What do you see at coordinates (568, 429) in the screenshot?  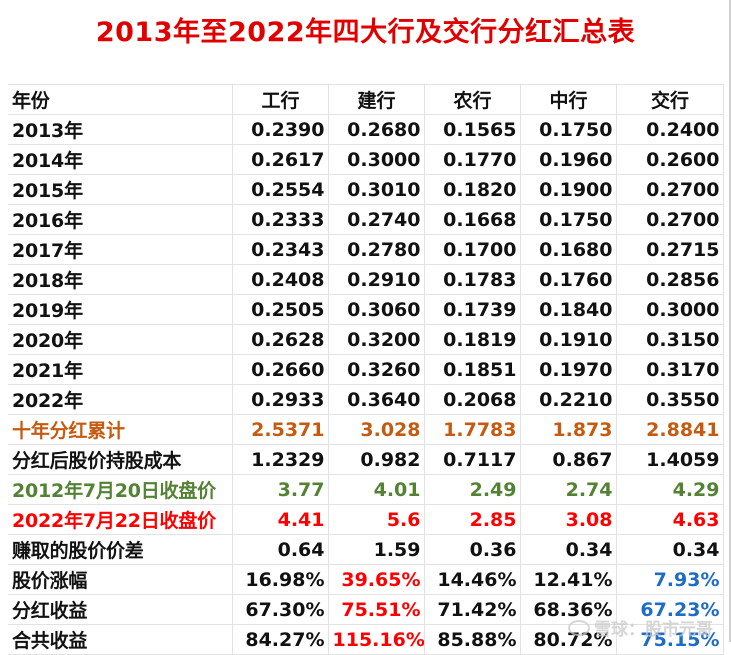 I see `cell-boc: 1.873` at bounding box center [568, 429].